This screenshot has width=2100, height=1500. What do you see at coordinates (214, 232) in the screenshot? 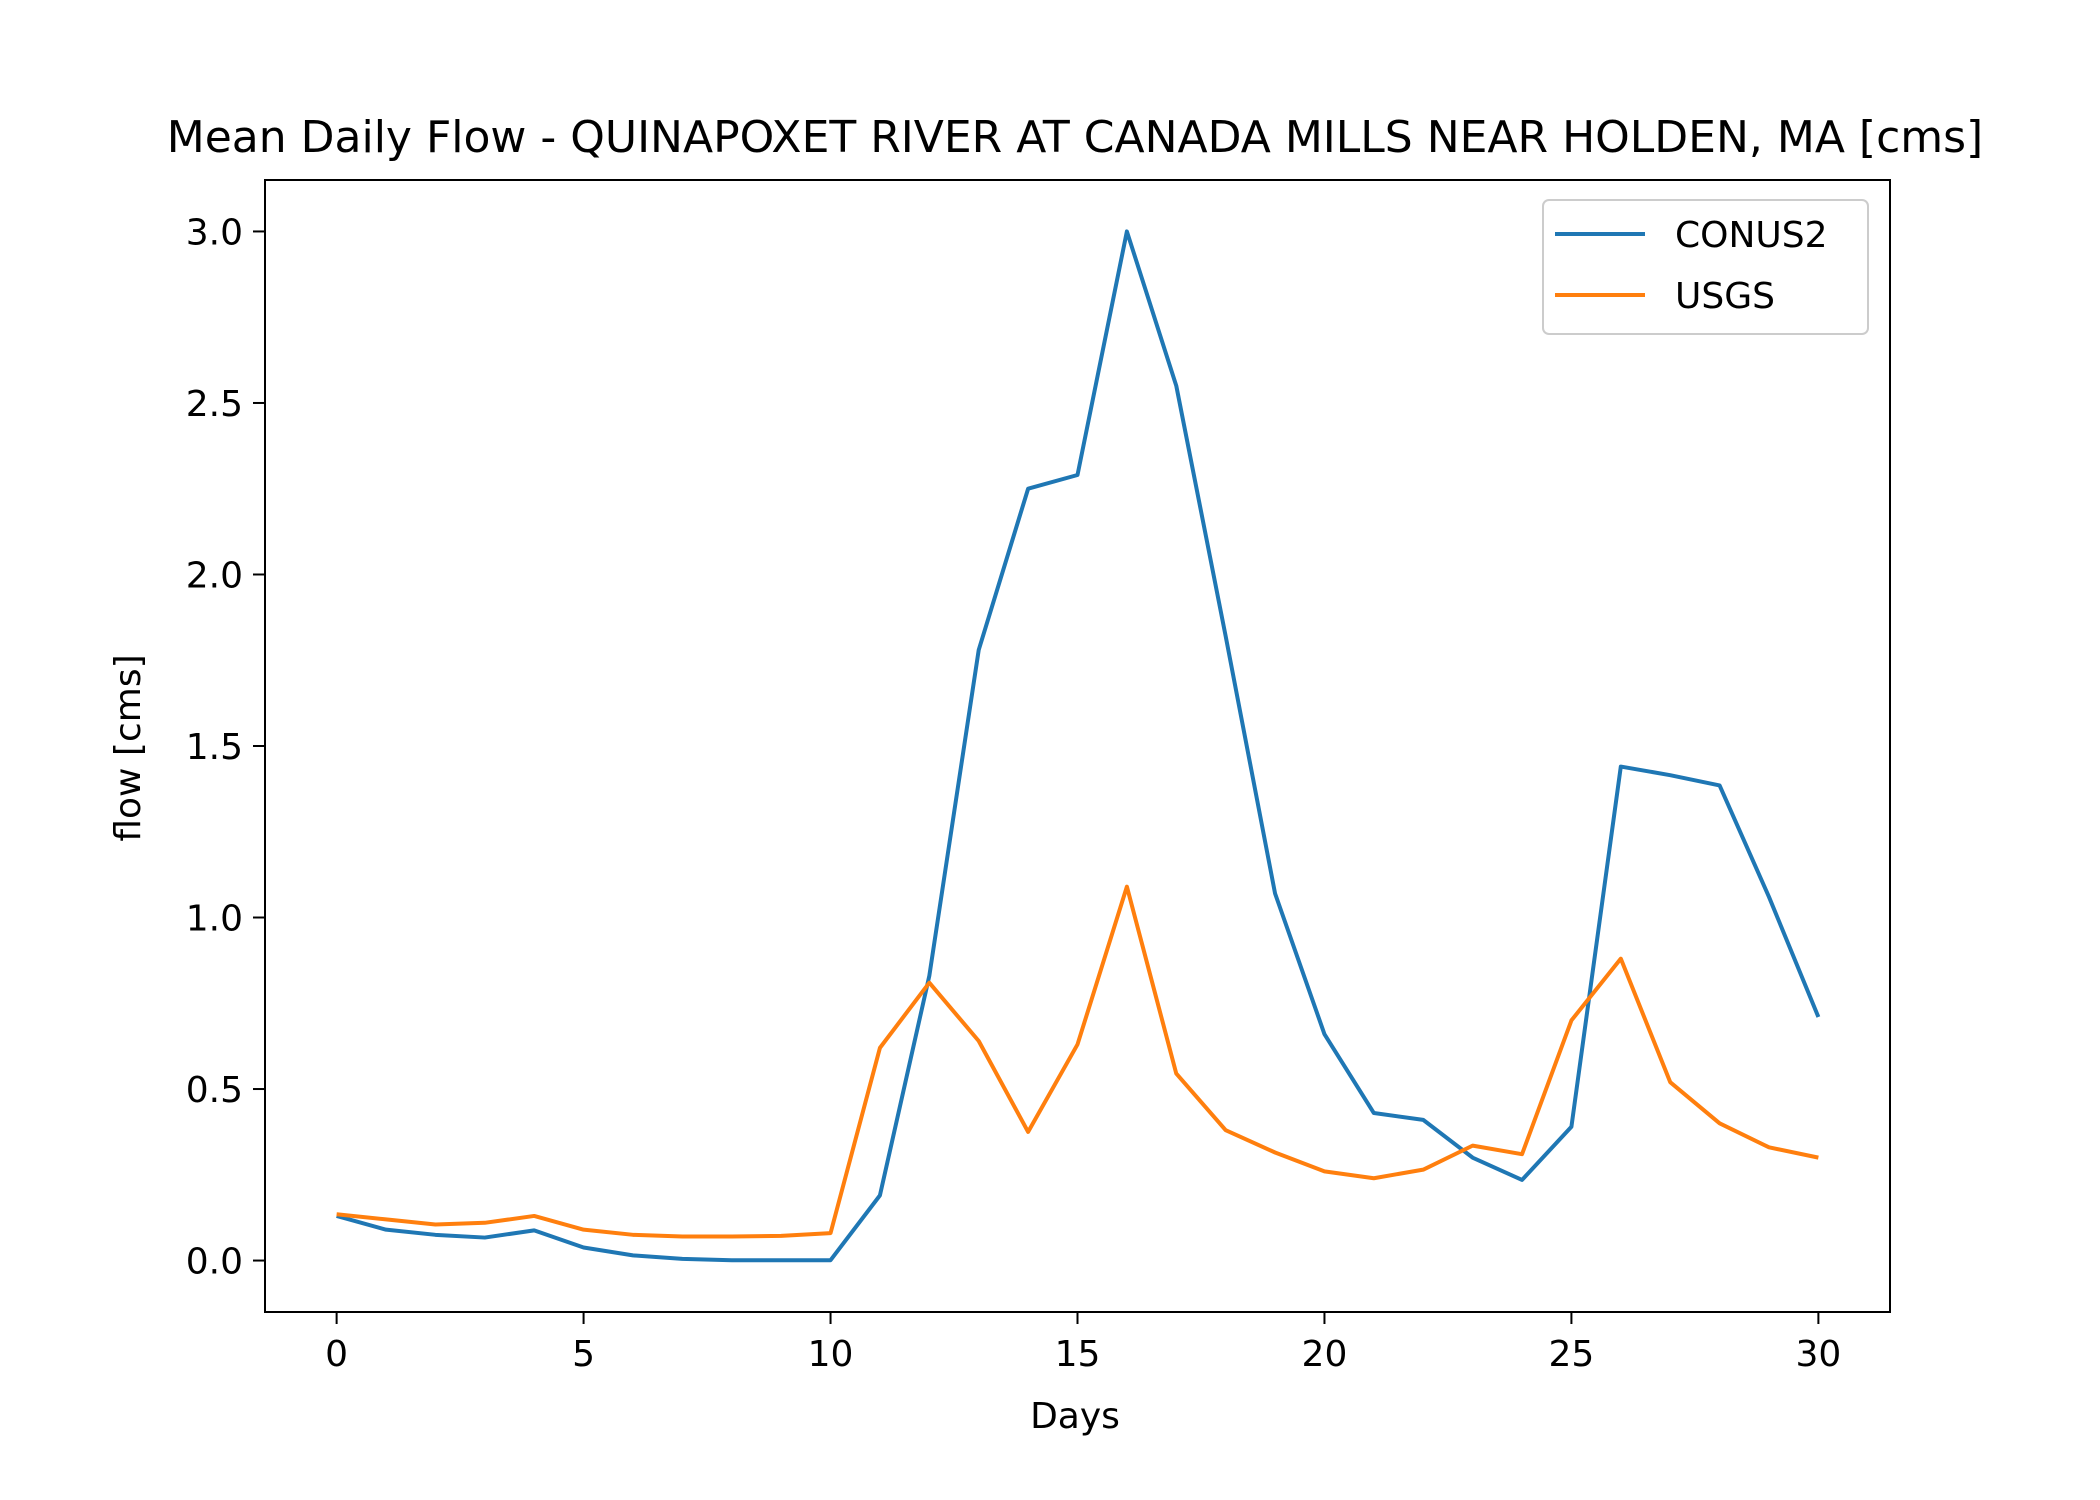
I see `y-tick-label: 3.0` at bounding box center [214, 232].